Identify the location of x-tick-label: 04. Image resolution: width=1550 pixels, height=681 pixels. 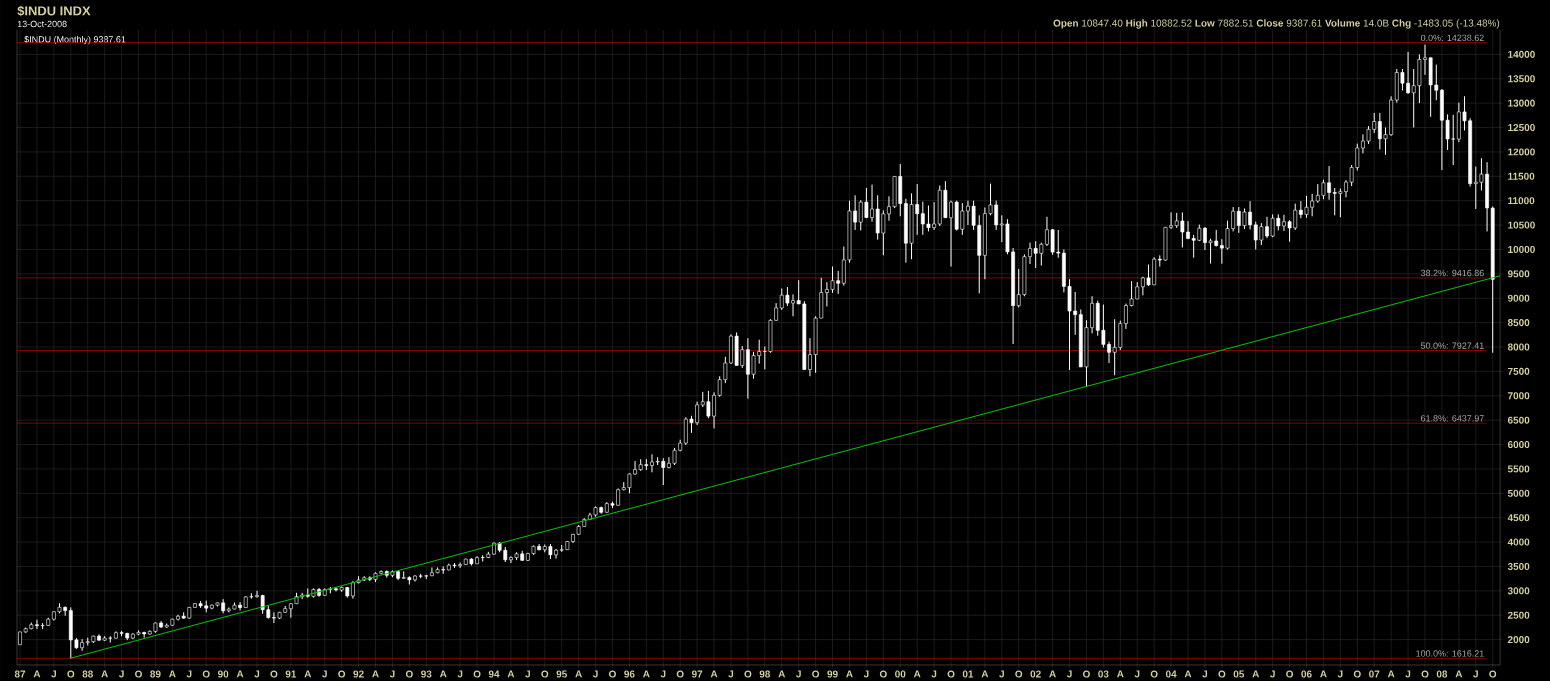
(1171, 674).